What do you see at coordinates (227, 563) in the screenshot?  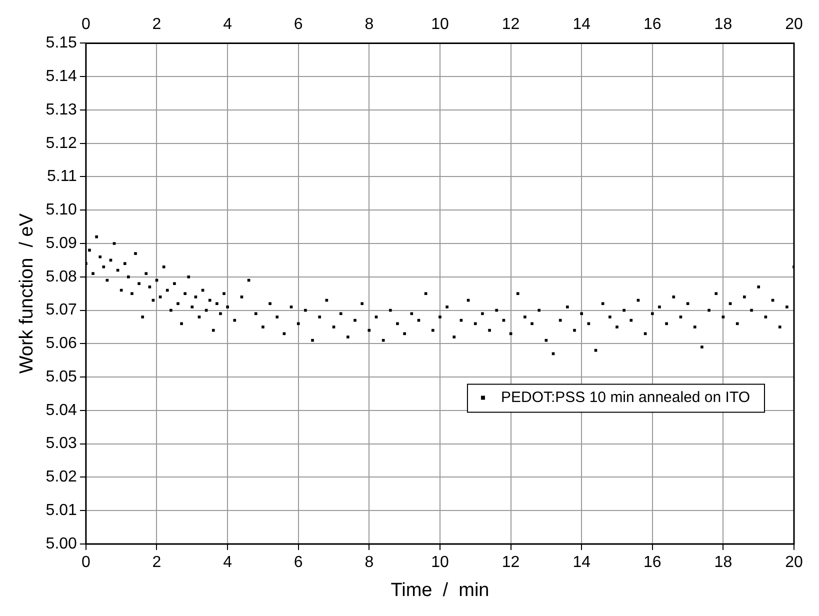 I see `x-tick-label: 4` at bounding box center [227, 563].